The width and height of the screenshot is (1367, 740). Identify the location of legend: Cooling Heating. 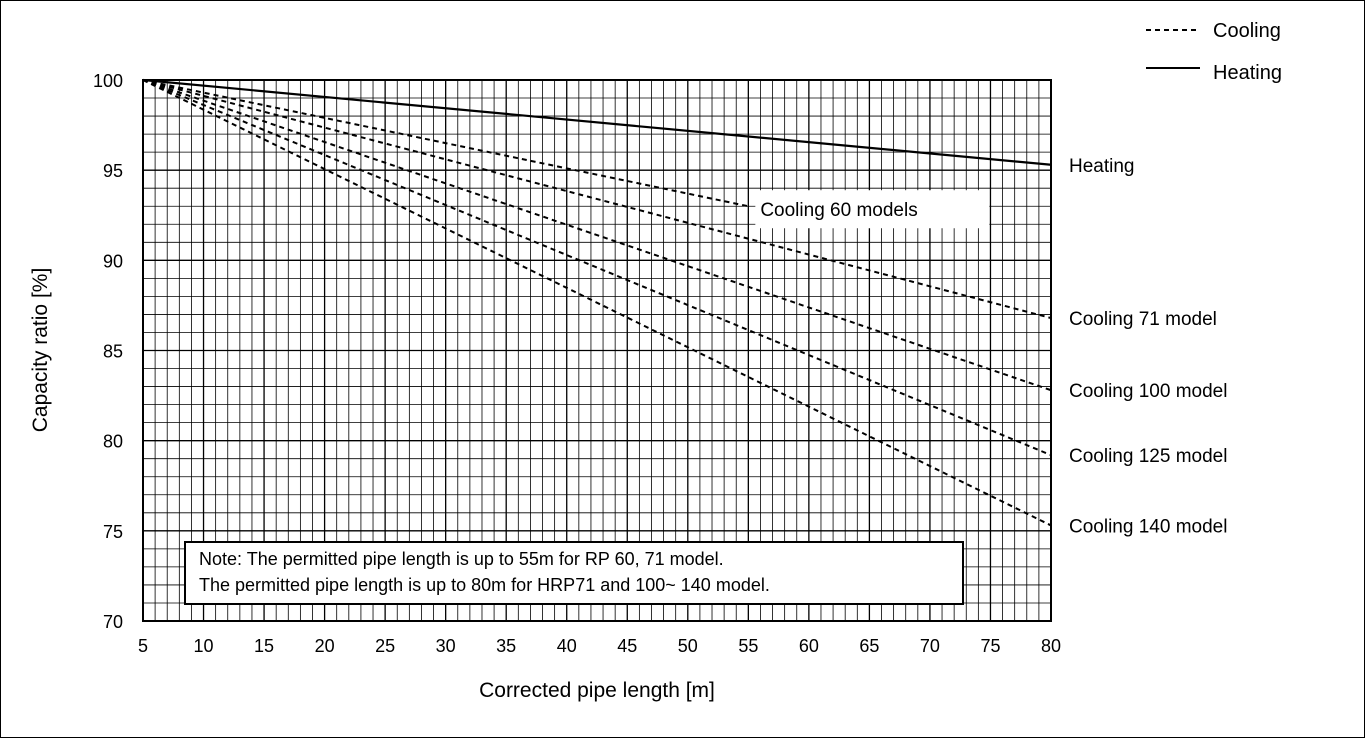
(1214, 52).